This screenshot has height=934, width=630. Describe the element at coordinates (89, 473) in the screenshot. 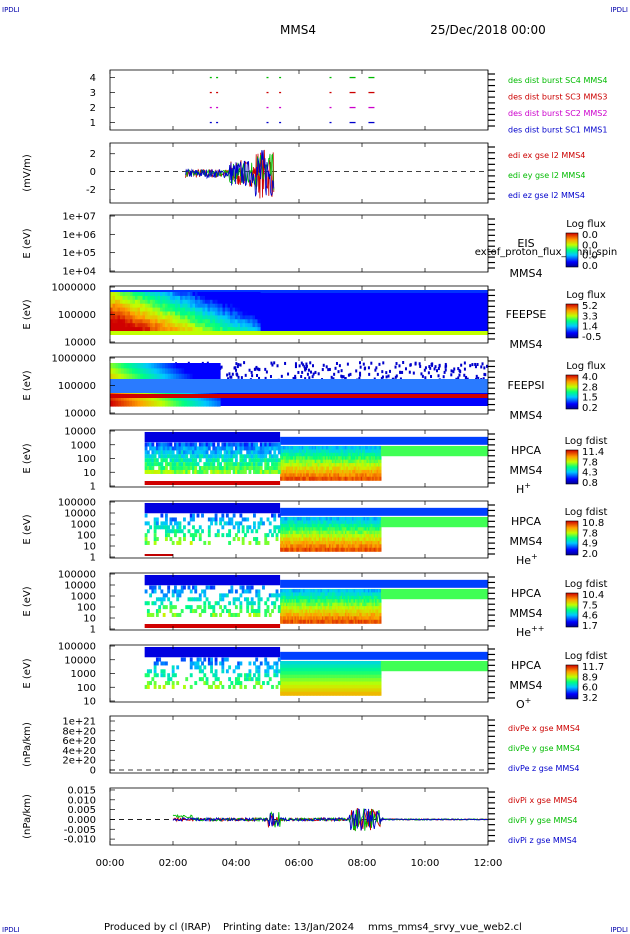

I see `y-tick-label: 10` at that location.